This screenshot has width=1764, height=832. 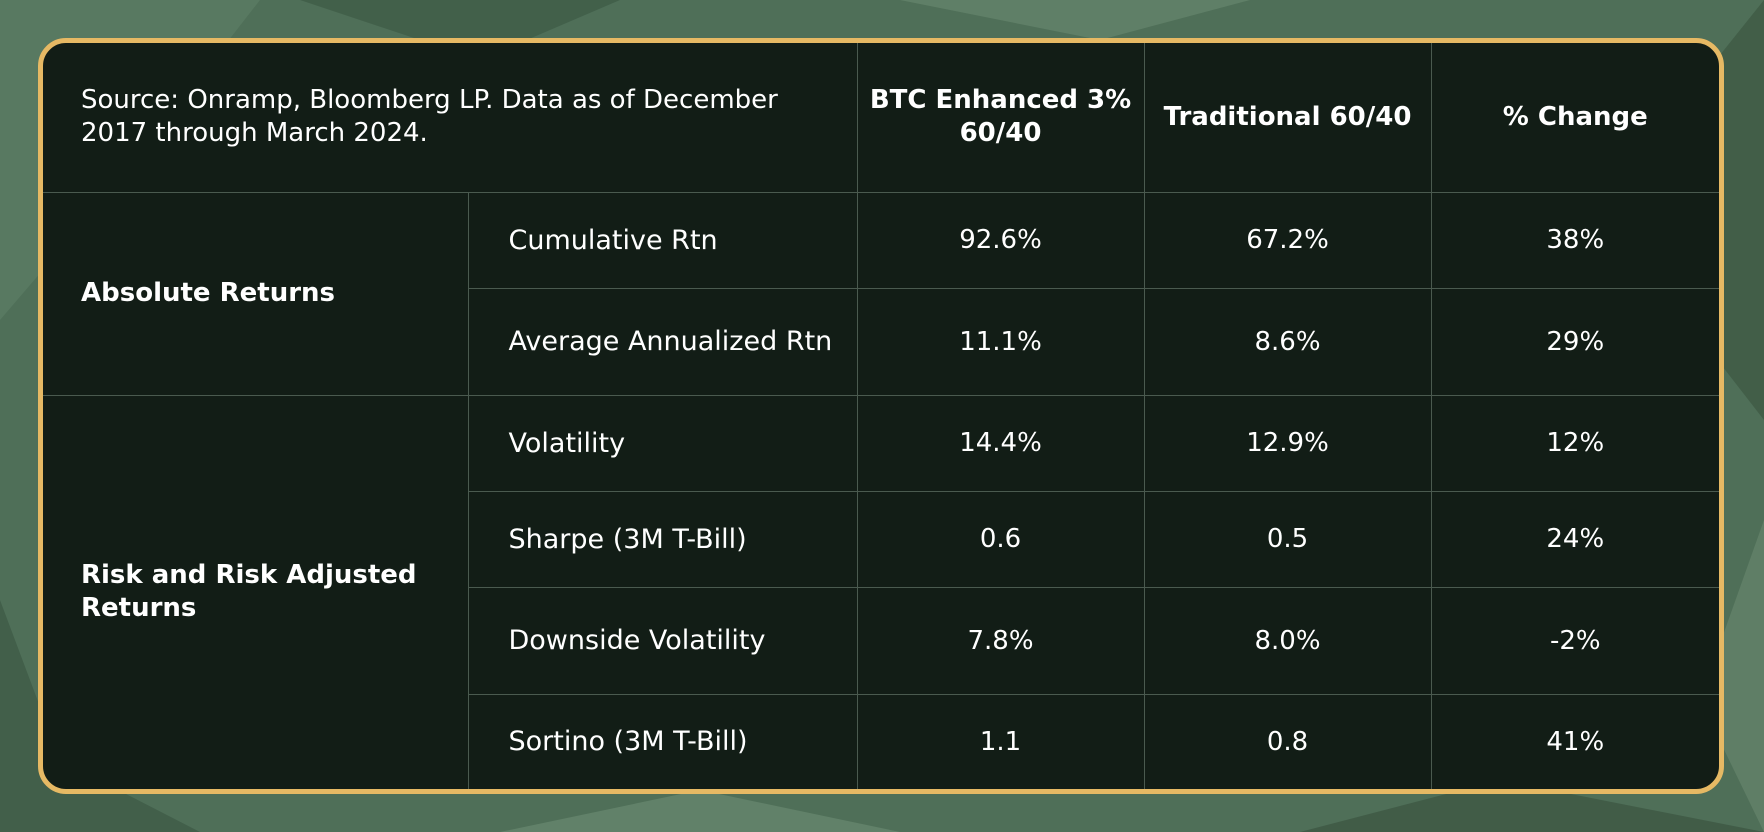 I want to click on table-row: Average Annualized Rtn 11.1% 8.6% 29%, so click(x=881, y=341).